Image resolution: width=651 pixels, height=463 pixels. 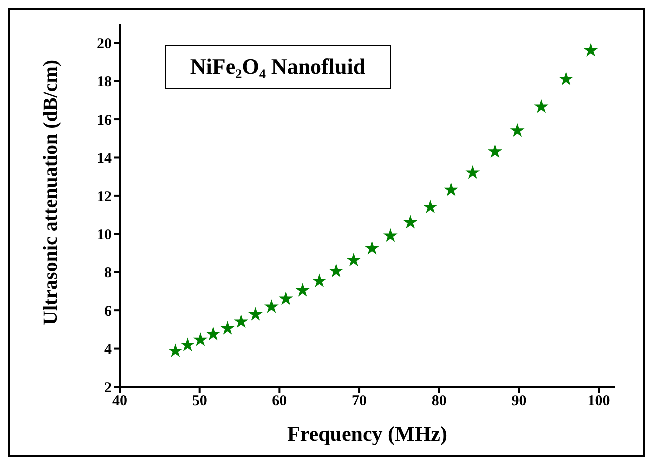 I want to click on x-tick-label: 80, so click(x=439, y=402).